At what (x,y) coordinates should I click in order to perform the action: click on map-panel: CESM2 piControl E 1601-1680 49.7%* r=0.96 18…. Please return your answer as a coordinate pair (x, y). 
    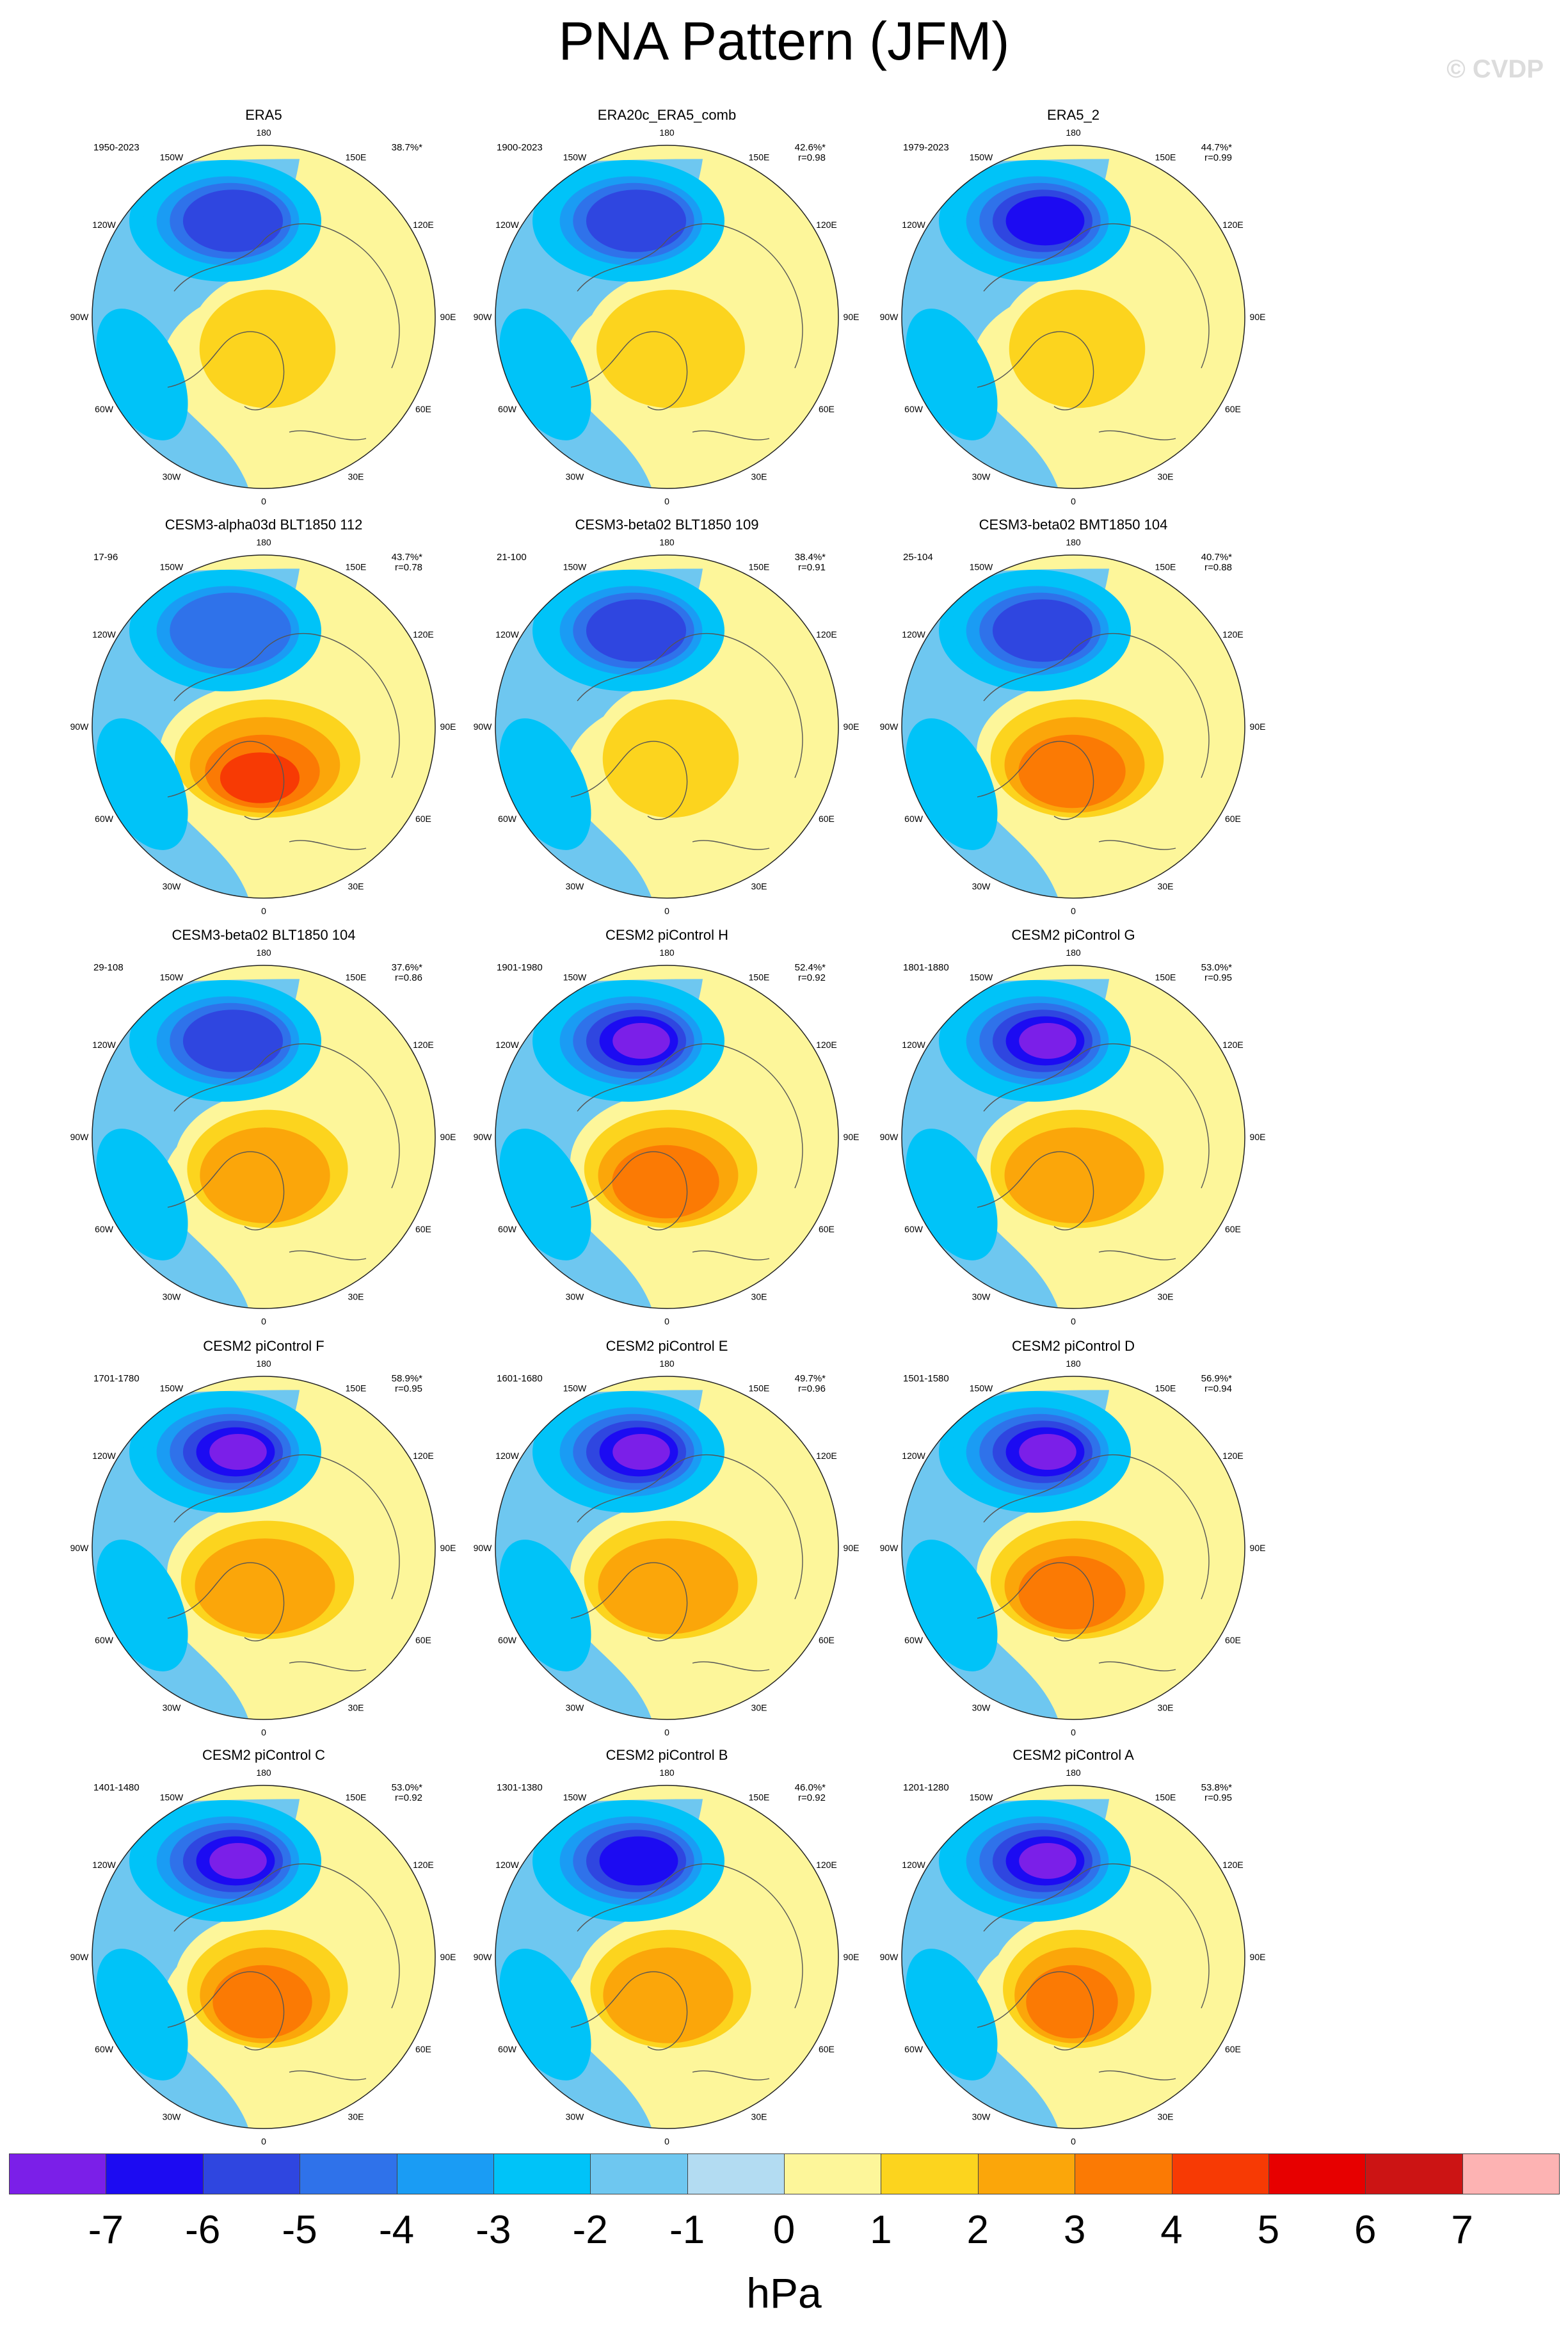
    Looking at the image, I should click on (665, 1542).